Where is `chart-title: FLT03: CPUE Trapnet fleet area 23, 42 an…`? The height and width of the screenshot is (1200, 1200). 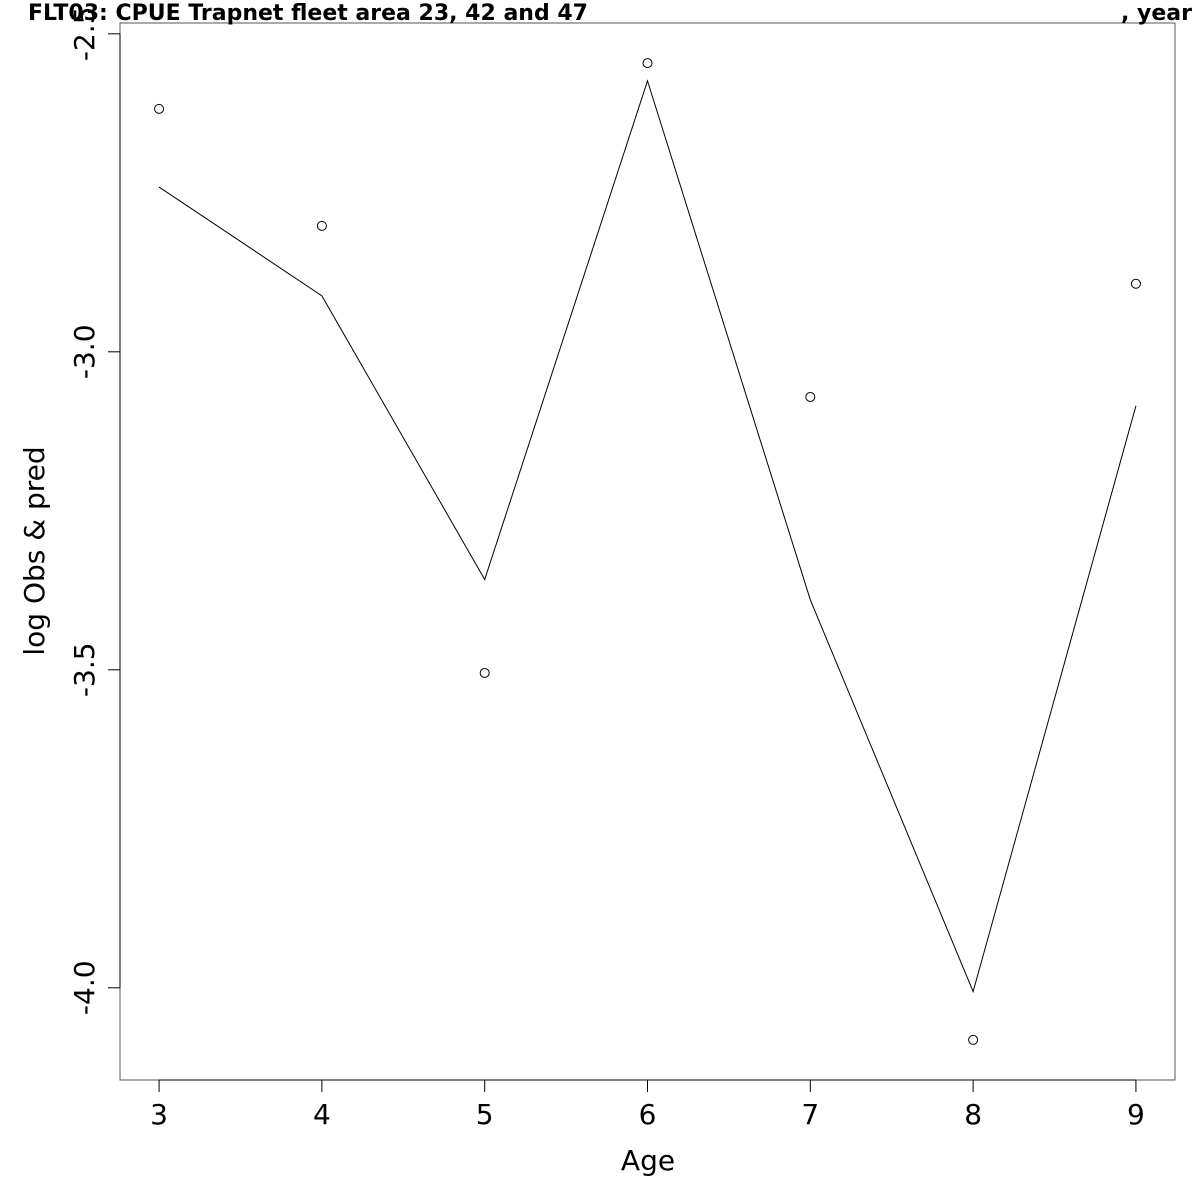 chart-title: FLT03: CPUE Trapnet fleet area 23, 42 an… is located at coordinates (308, 13).